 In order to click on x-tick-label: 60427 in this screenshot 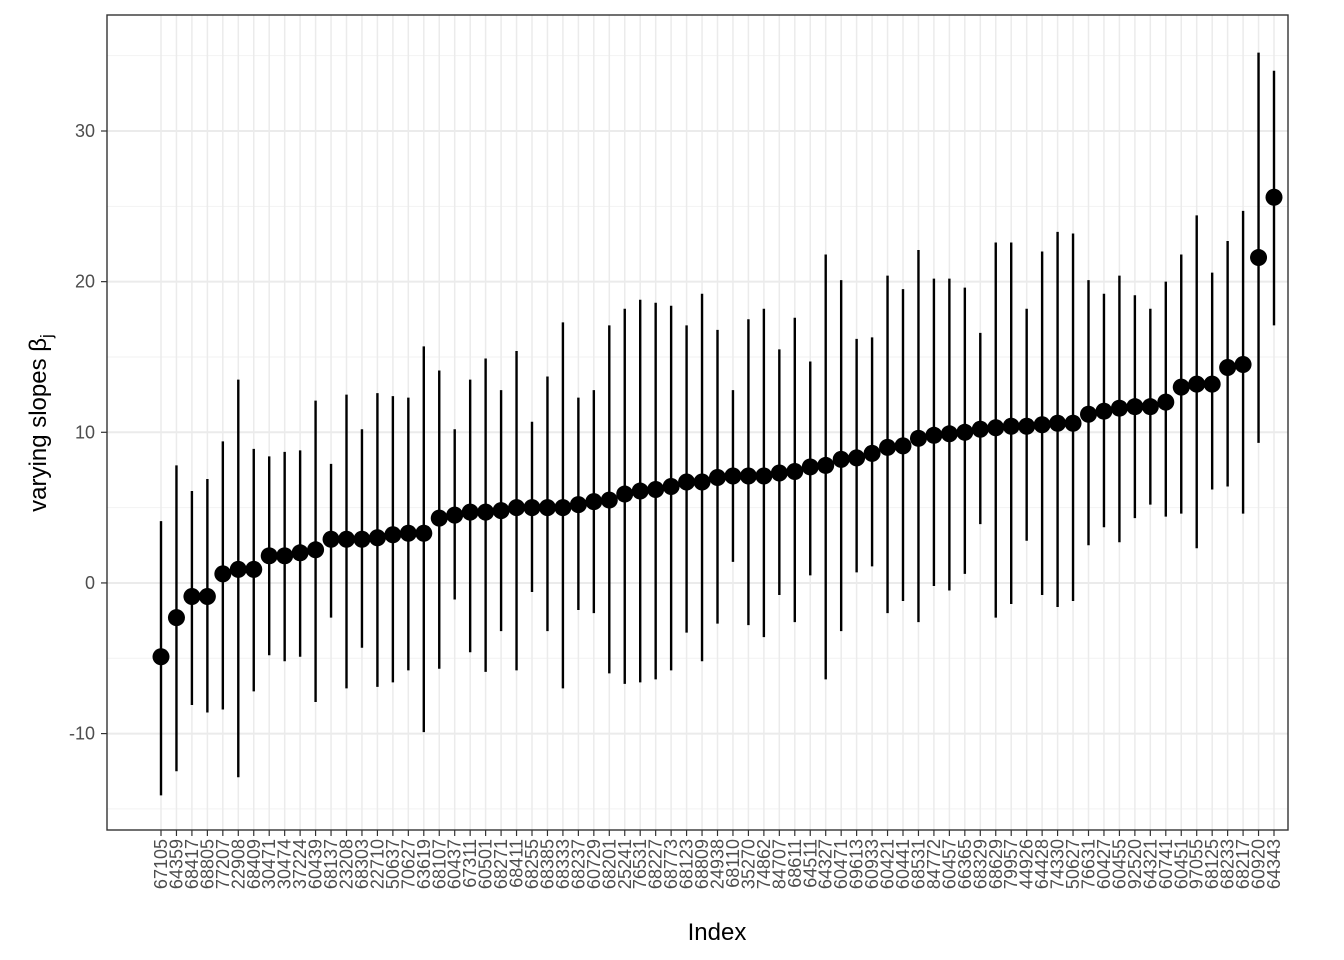, I will do `click(1104, 864)`.